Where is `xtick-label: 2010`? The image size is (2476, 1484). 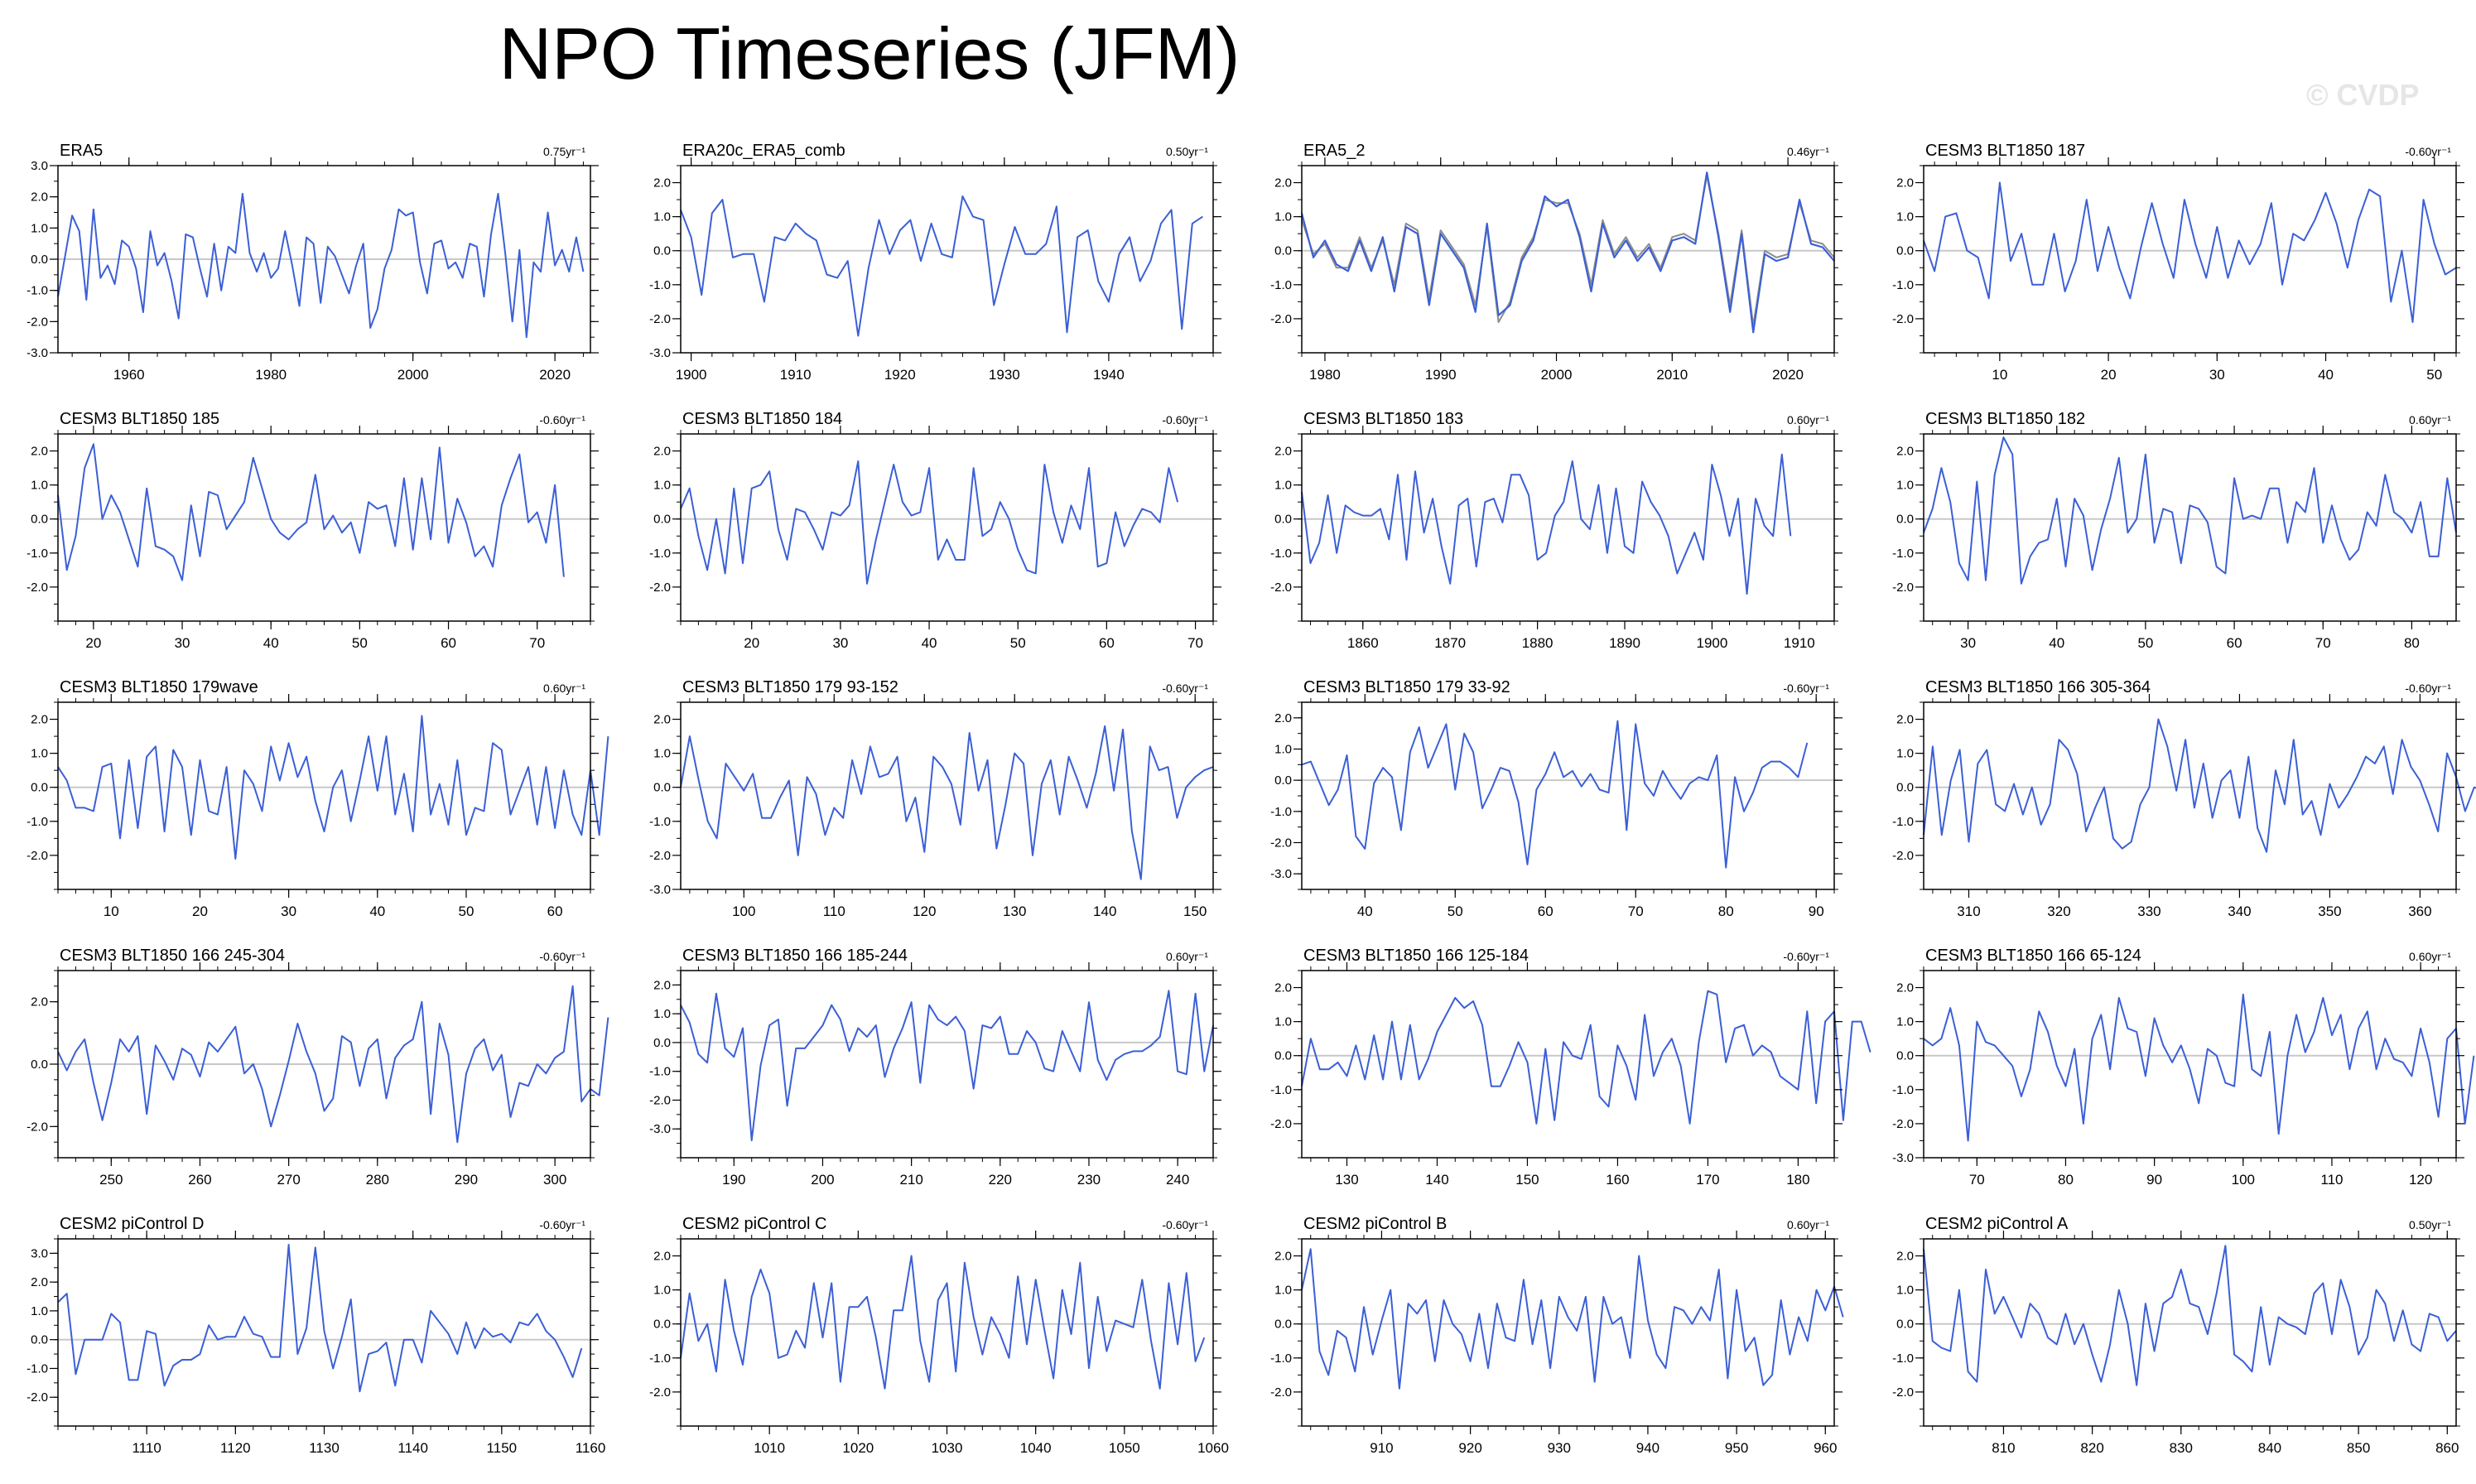 xtick-label: 2010 is located at coordinates (1672, 375).